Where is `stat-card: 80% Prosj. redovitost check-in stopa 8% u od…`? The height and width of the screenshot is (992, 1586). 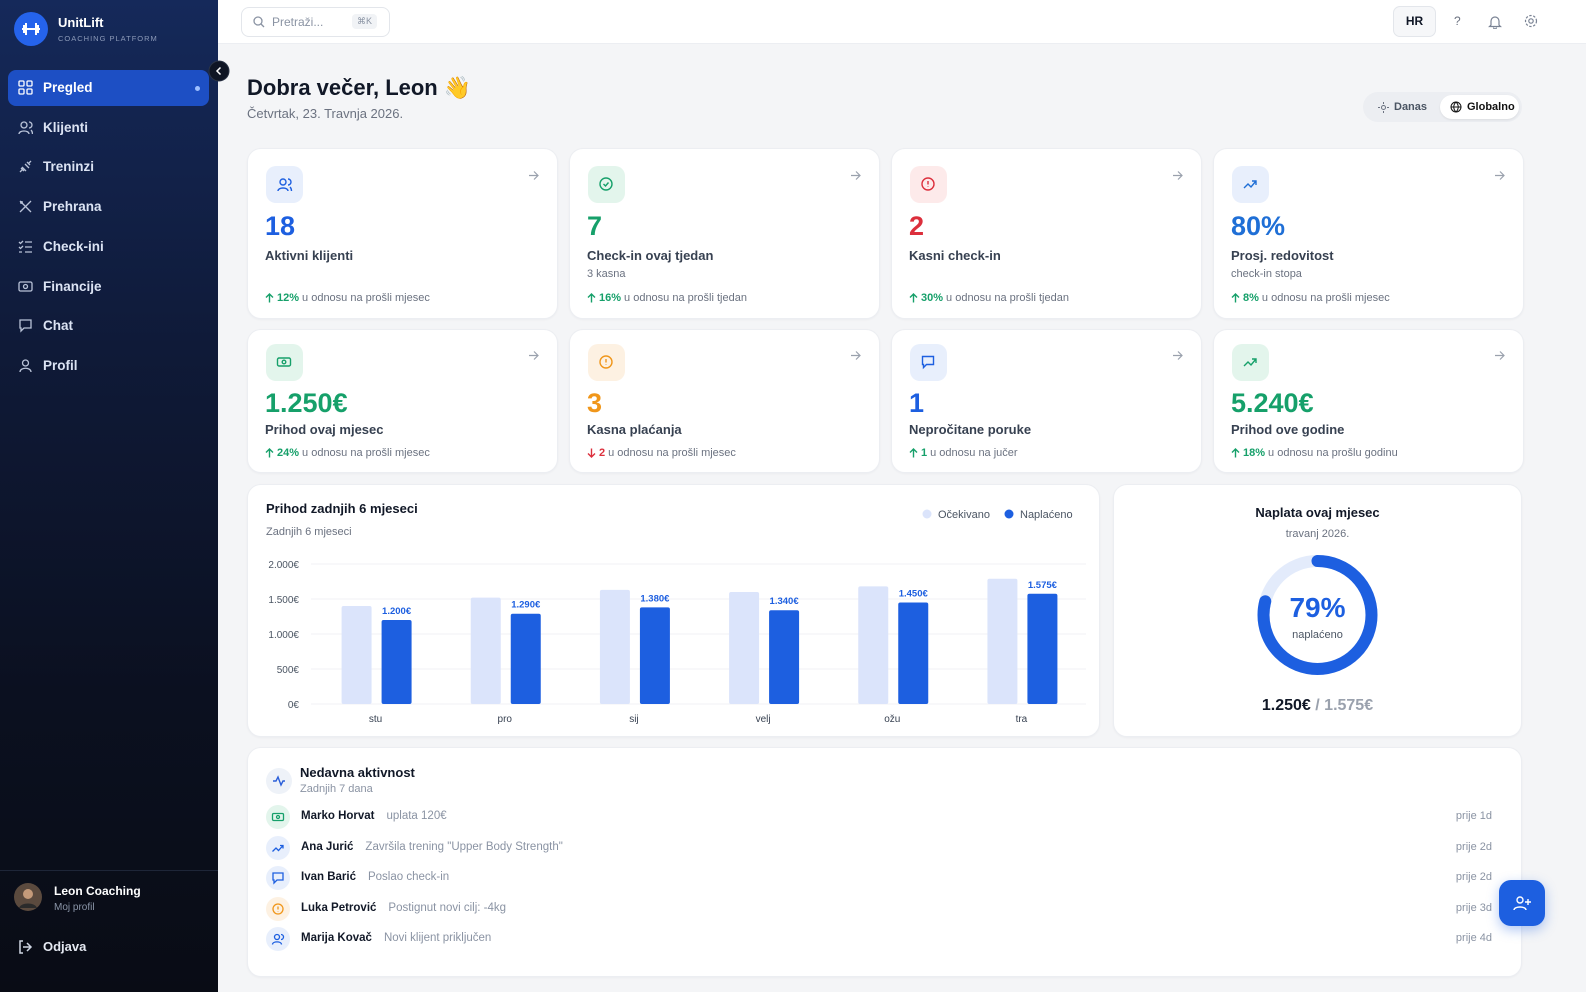
stat-card: 80% Prosj. redovitost check-in stopa 8% u od… is located at coordinates (1368, 233).